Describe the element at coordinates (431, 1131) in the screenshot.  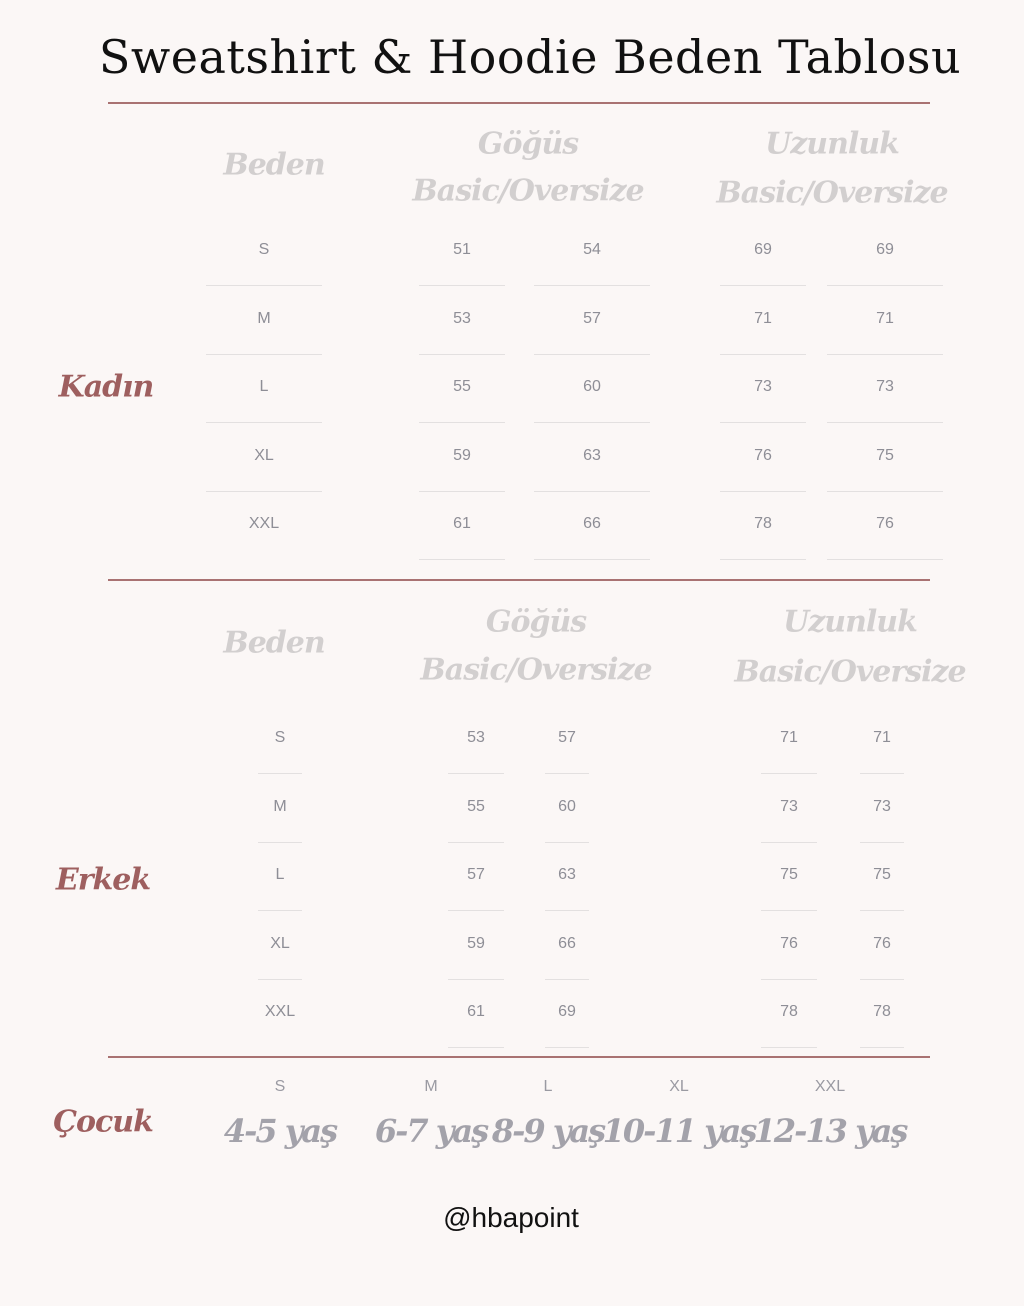
I see `child-age: 6-7 yaş` at that location.